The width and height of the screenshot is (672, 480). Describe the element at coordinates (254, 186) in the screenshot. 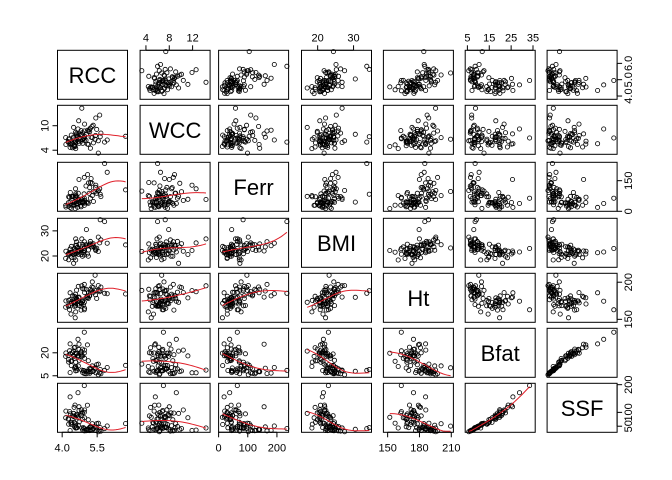

I see `panel-ferr-vs-ferr: Ferr` at that location.